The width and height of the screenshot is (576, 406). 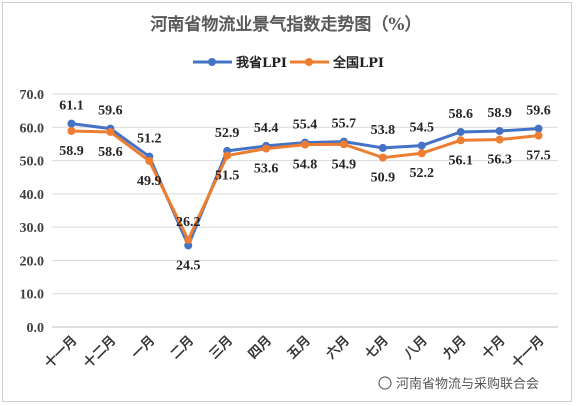 I want to click on data-label-series-1: 53.8, so click(x=383, y=130).